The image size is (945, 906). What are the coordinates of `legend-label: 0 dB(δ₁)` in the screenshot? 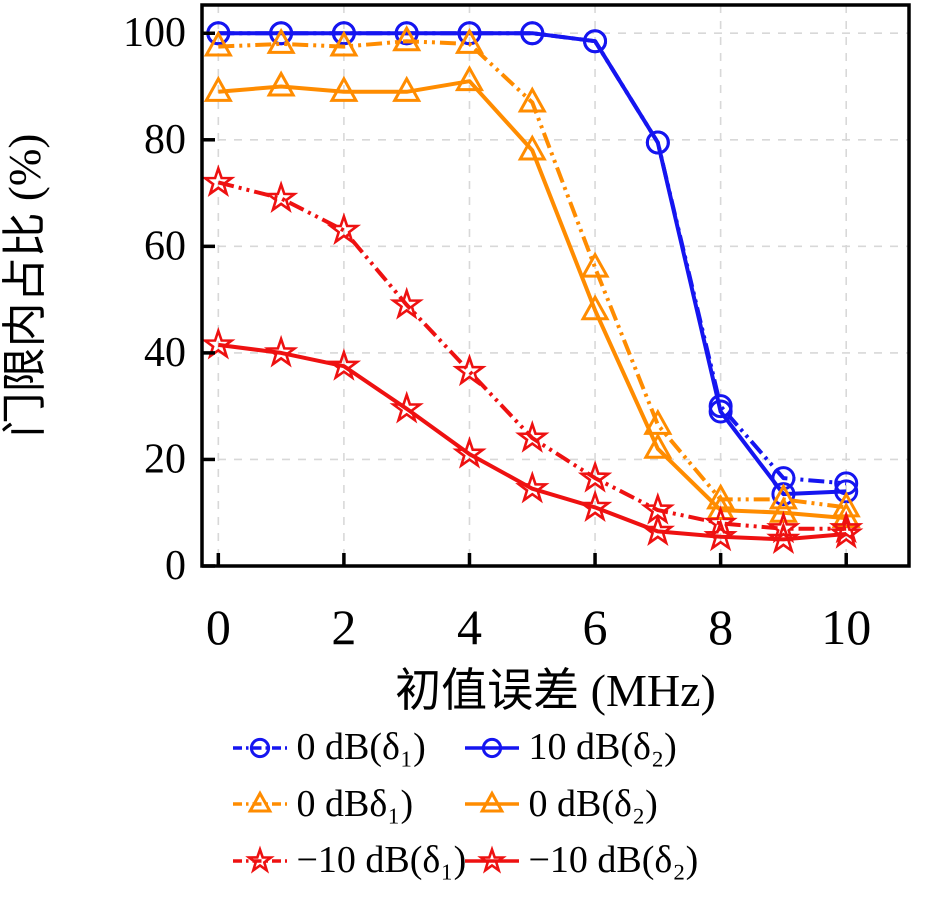 It's located at (361, 747).